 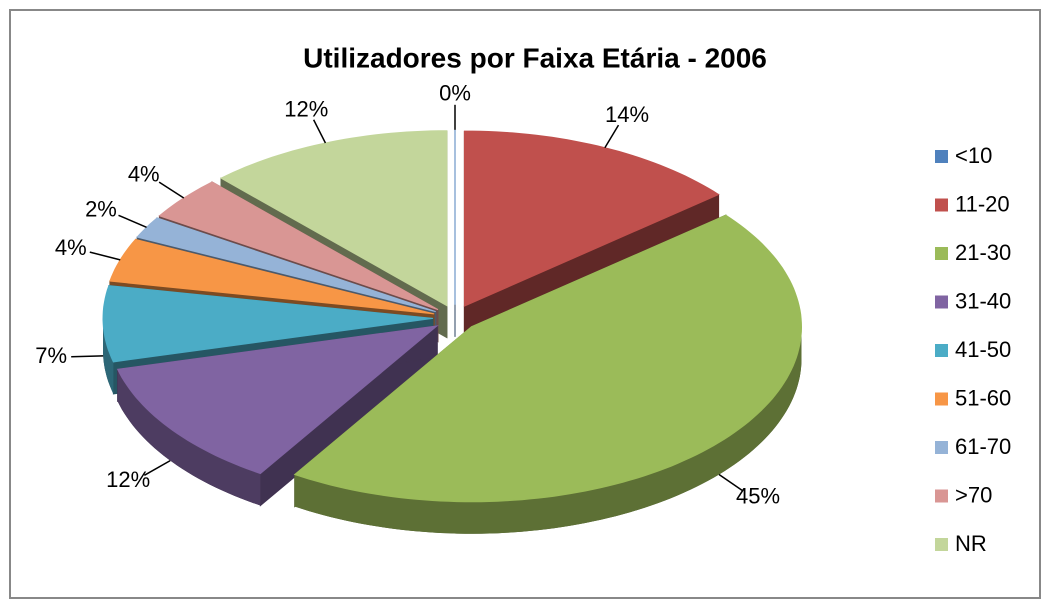 What do you see at coordinates (627, 114) in the screenshot?
I see `data-label: 14%` at bounding box center [627, 114].